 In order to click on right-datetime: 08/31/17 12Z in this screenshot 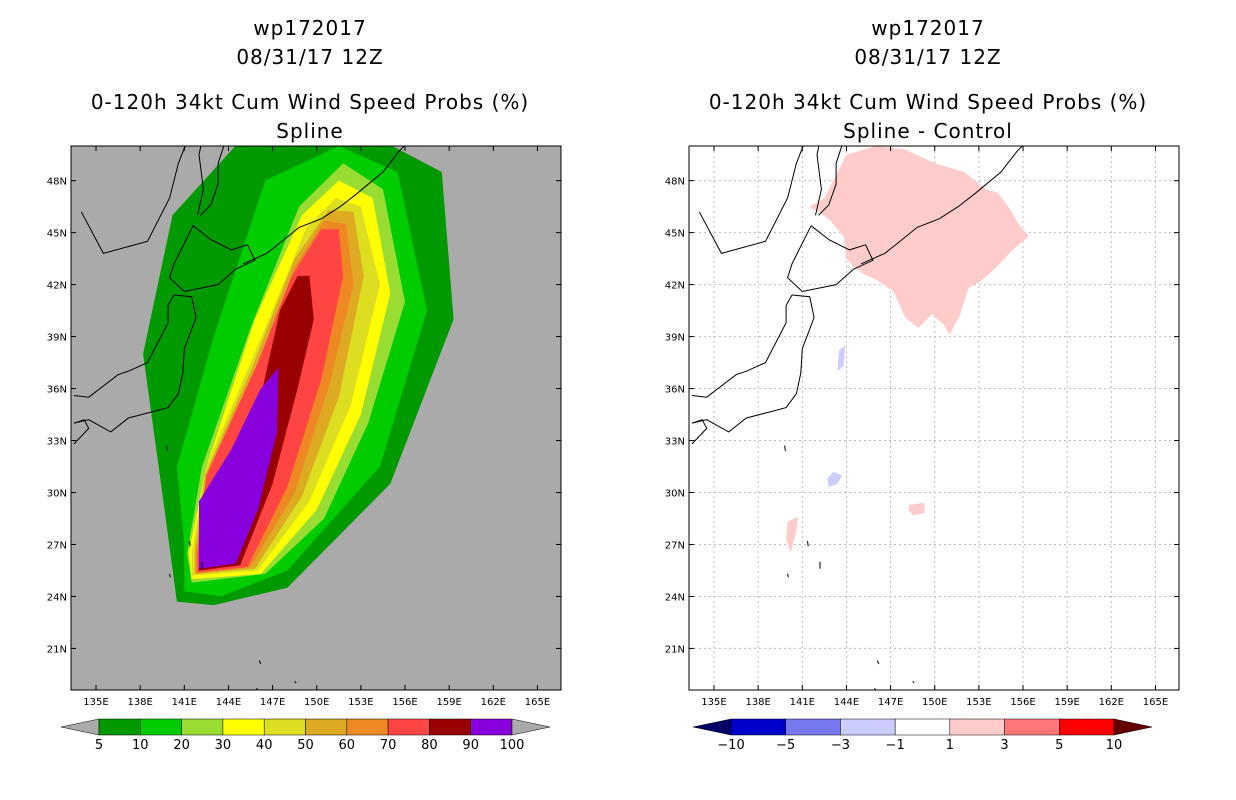, I will do `click(928, 57)`.